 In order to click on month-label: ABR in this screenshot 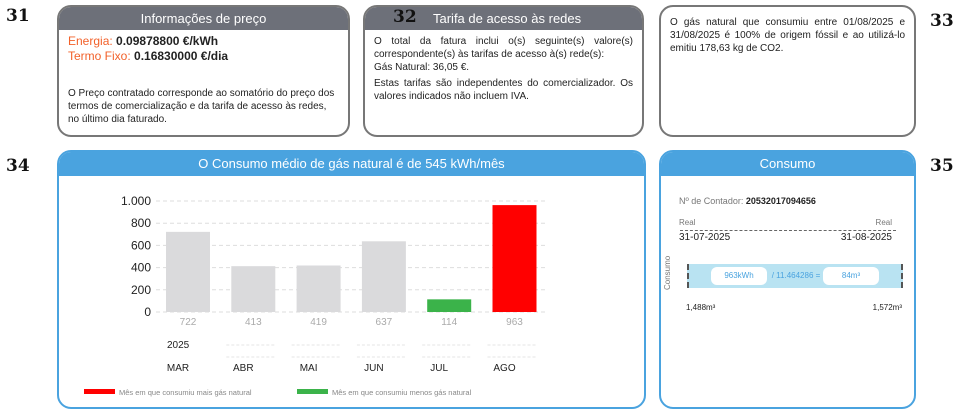, I will do `click(243, 368)`.